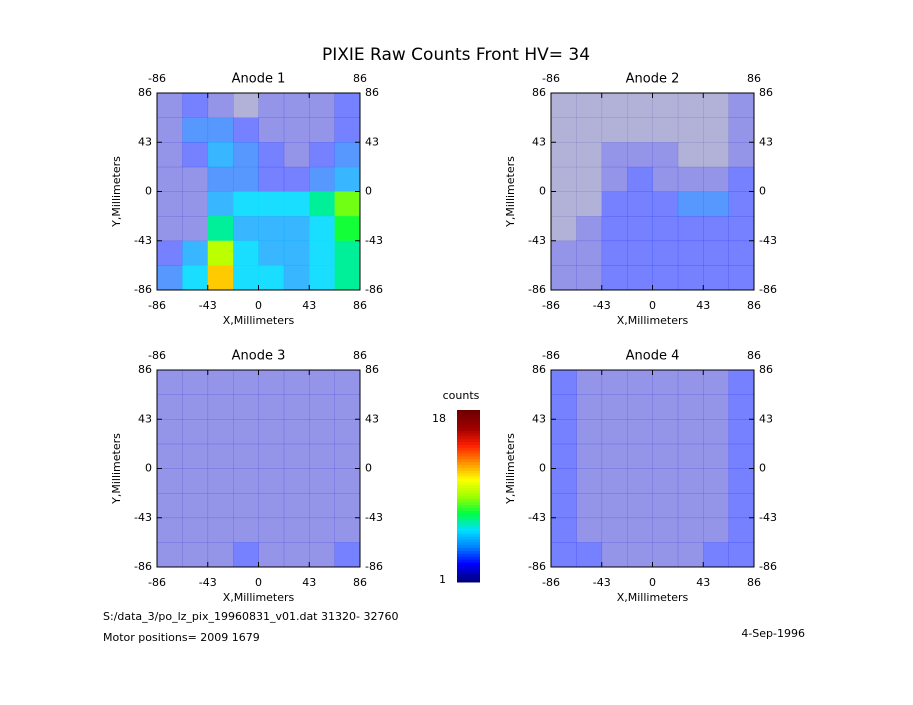  What do you see at coordinates (360, 305) in the screenshot?
I see `x-tick-label: 86` at bounding box center [360, 305].